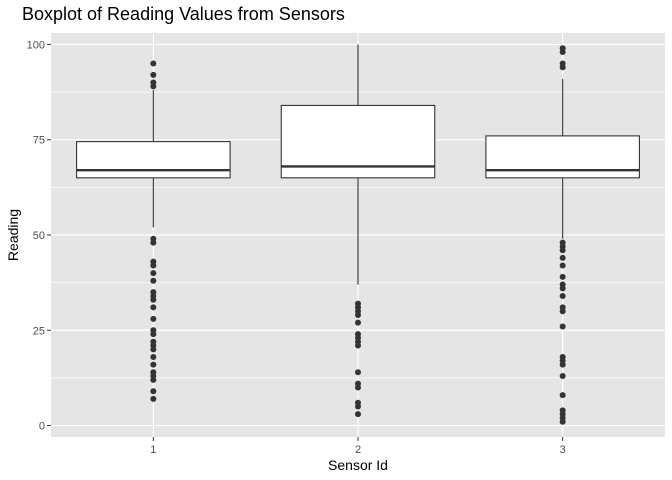  What do you see at coordinates (39, 236) in the screenshot?
I see `y-tick-label: 50` at bounding box center [39, 236].